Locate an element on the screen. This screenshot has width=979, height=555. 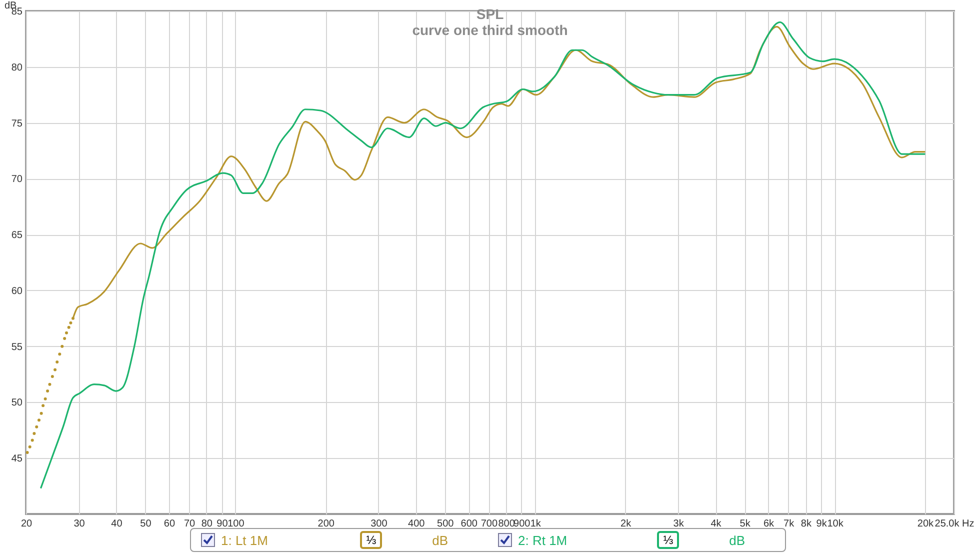
x-tick-label: 10k is located at coordinates (835, 524).